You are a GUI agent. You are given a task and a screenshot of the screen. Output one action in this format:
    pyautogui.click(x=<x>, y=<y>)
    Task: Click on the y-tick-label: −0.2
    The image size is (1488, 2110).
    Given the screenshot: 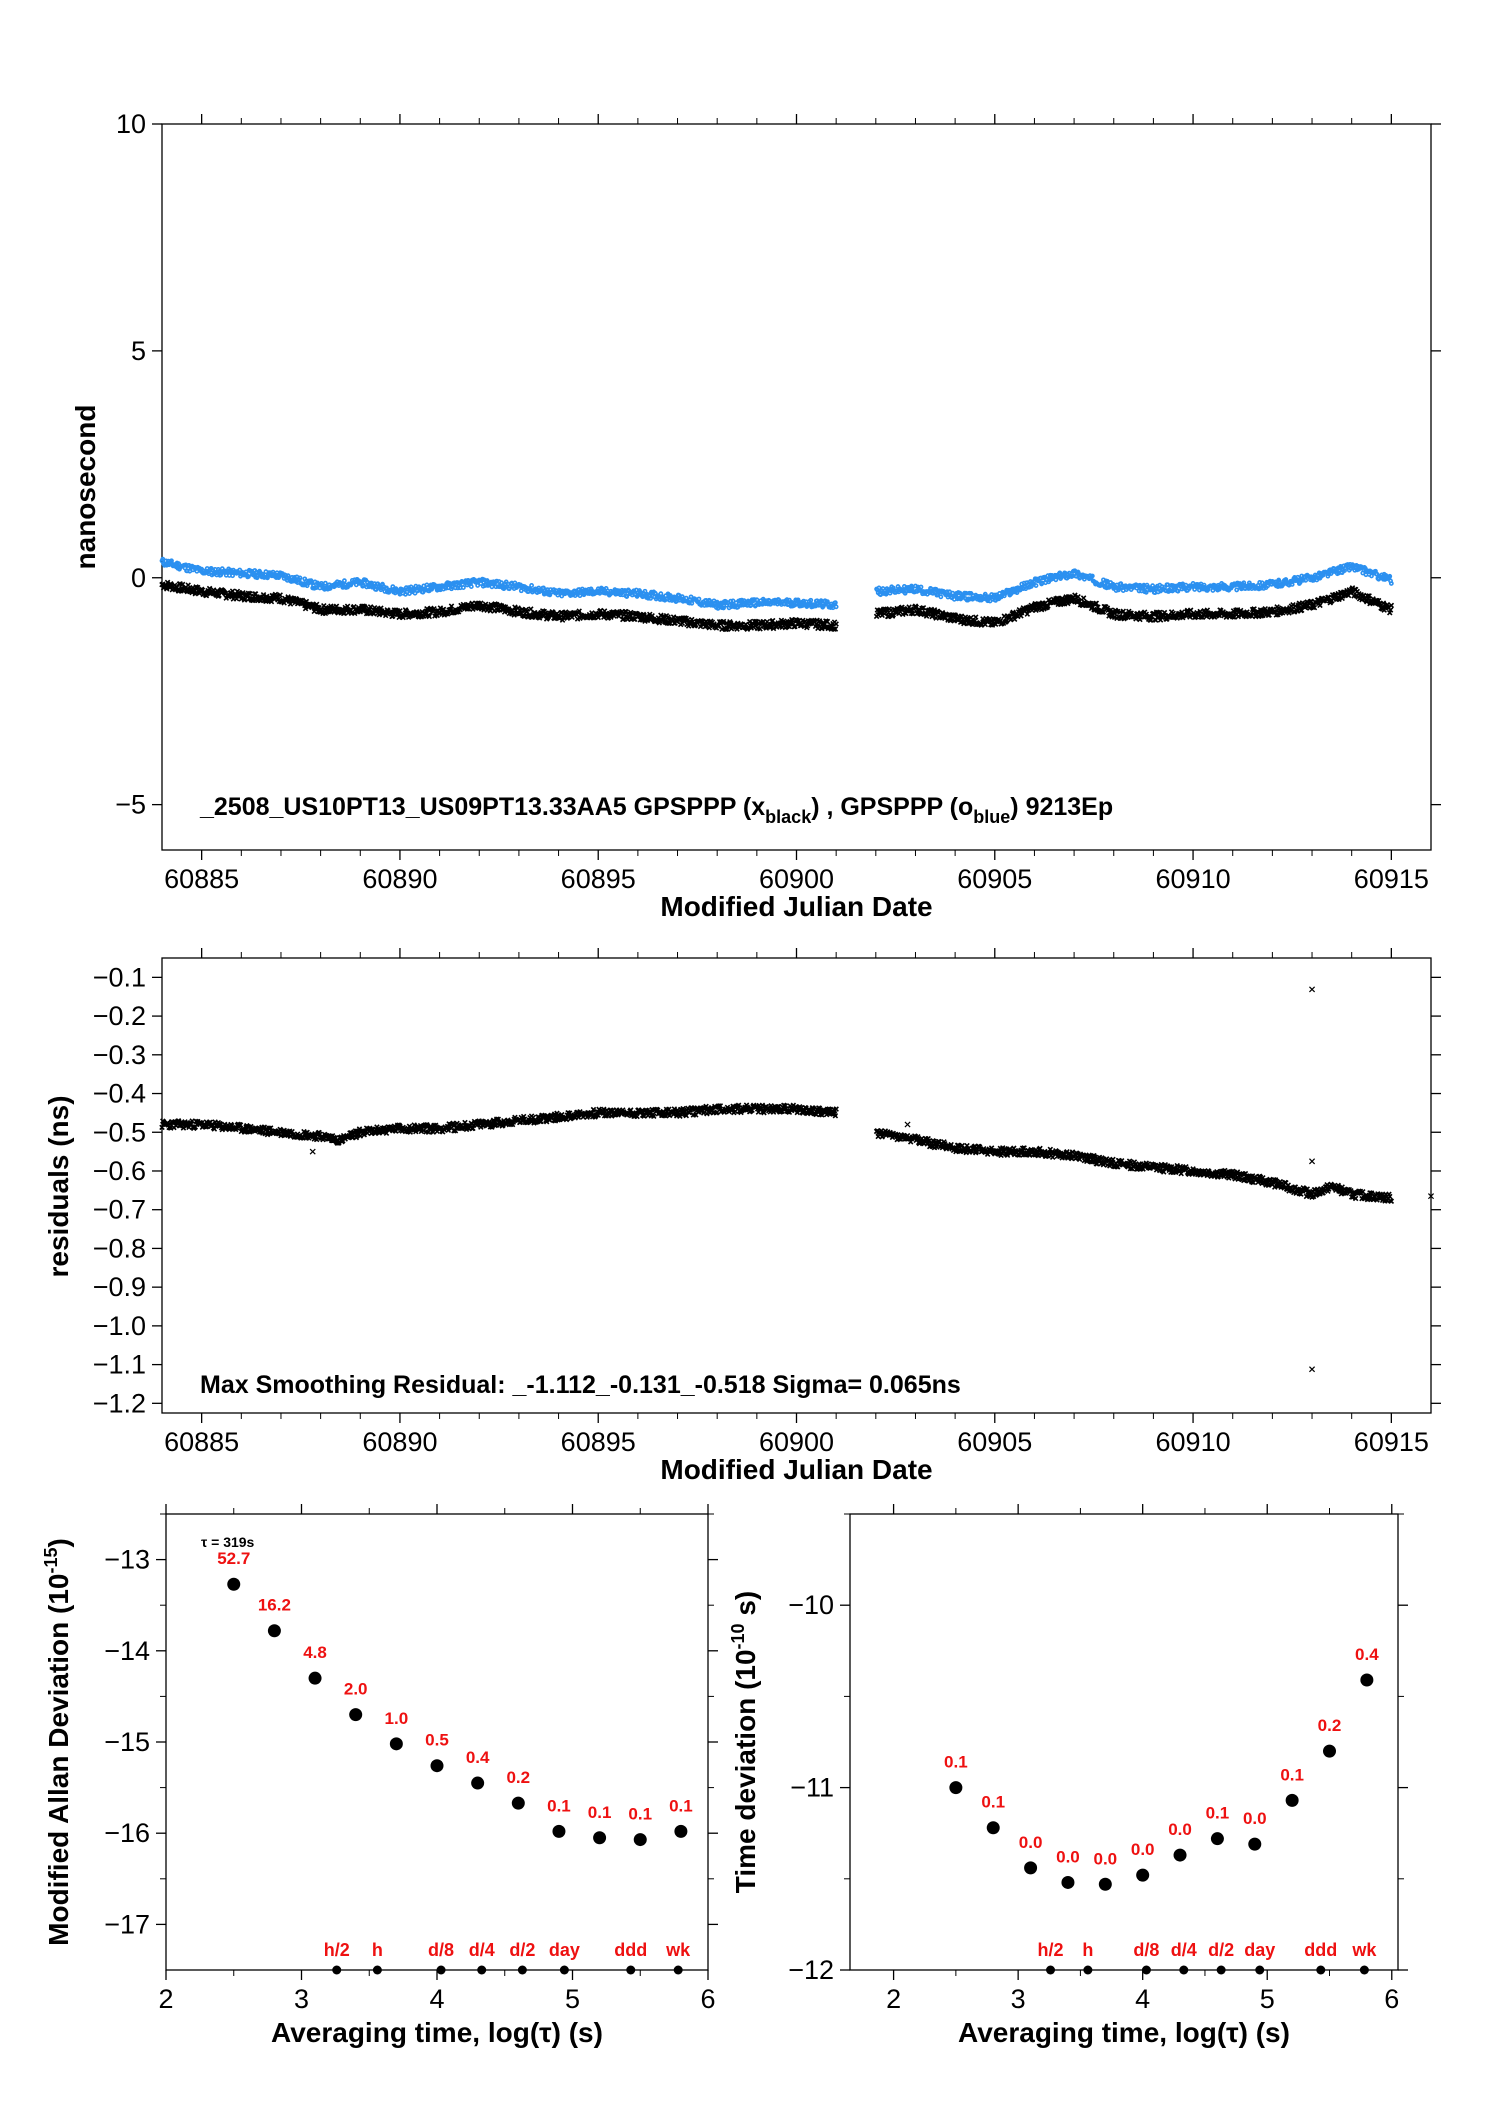 What is the action you would take?
    pyautogui.click(x=119, y=1016)
    